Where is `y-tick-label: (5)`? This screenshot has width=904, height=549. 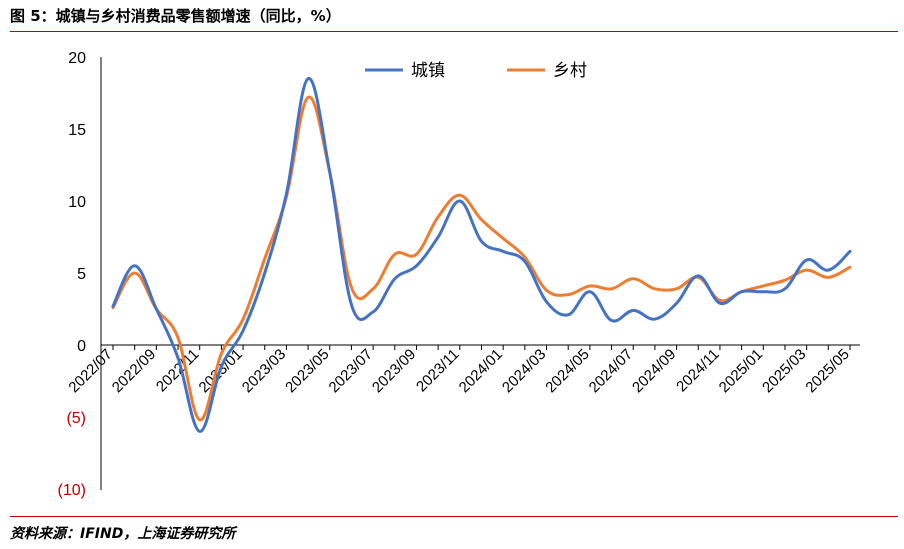
y-tick-label: (5) is located at coordinates (76, 418).